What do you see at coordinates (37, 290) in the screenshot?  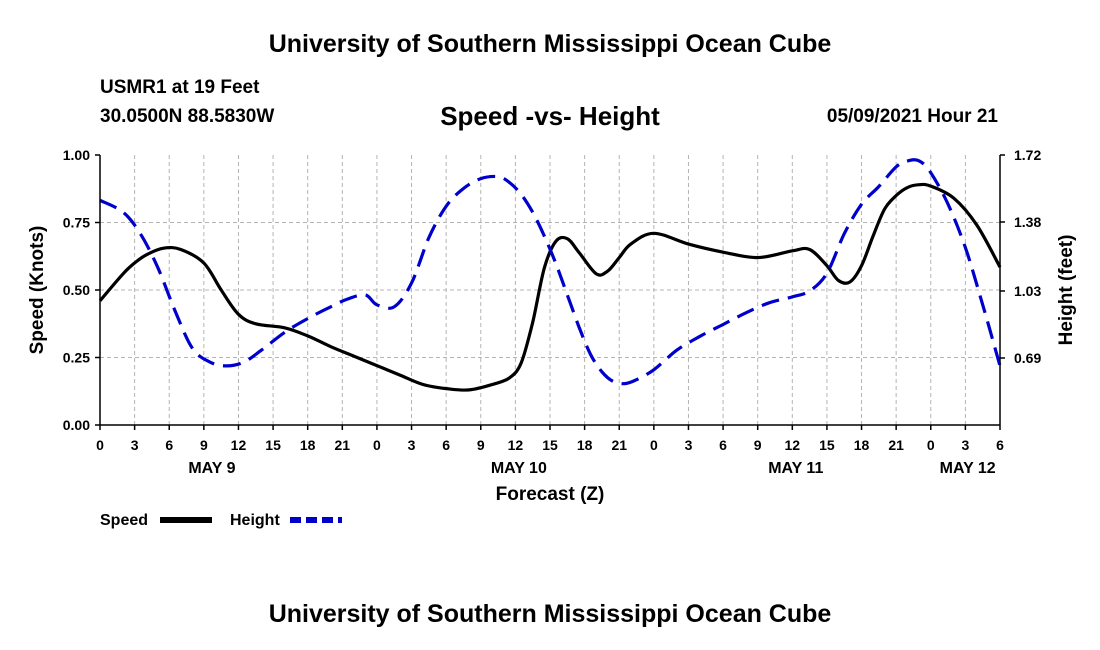 I see `y-axis-label-left: Speed (Knots)` at bounding box center [37, 290].